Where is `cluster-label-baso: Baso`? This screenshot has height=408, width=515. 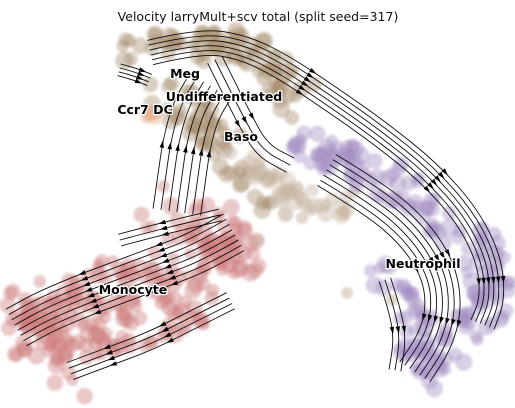
cluster-label-baso: Baso is located at coordinates (241, 136).